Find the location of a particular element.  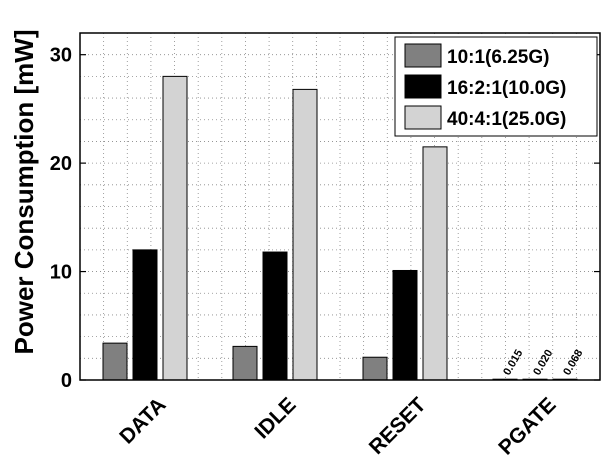

legend-label-series-1: 10:1(6.25G) is located at coordinates (498, 57).